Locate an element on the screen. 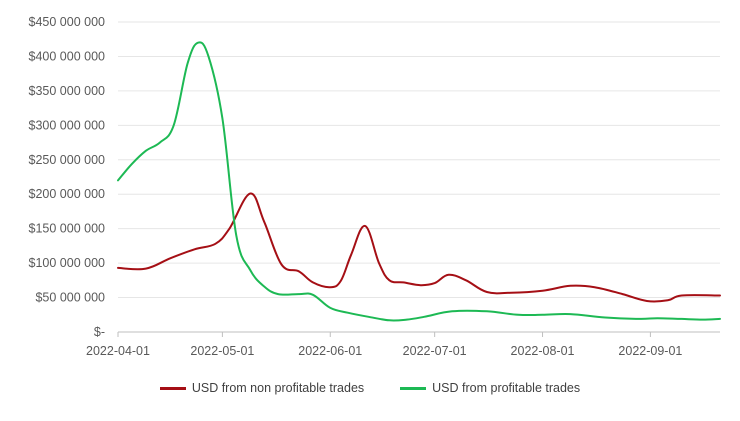  legend-item-non-profitable: USD from non profitable trades is located at coordinates (262, 388).